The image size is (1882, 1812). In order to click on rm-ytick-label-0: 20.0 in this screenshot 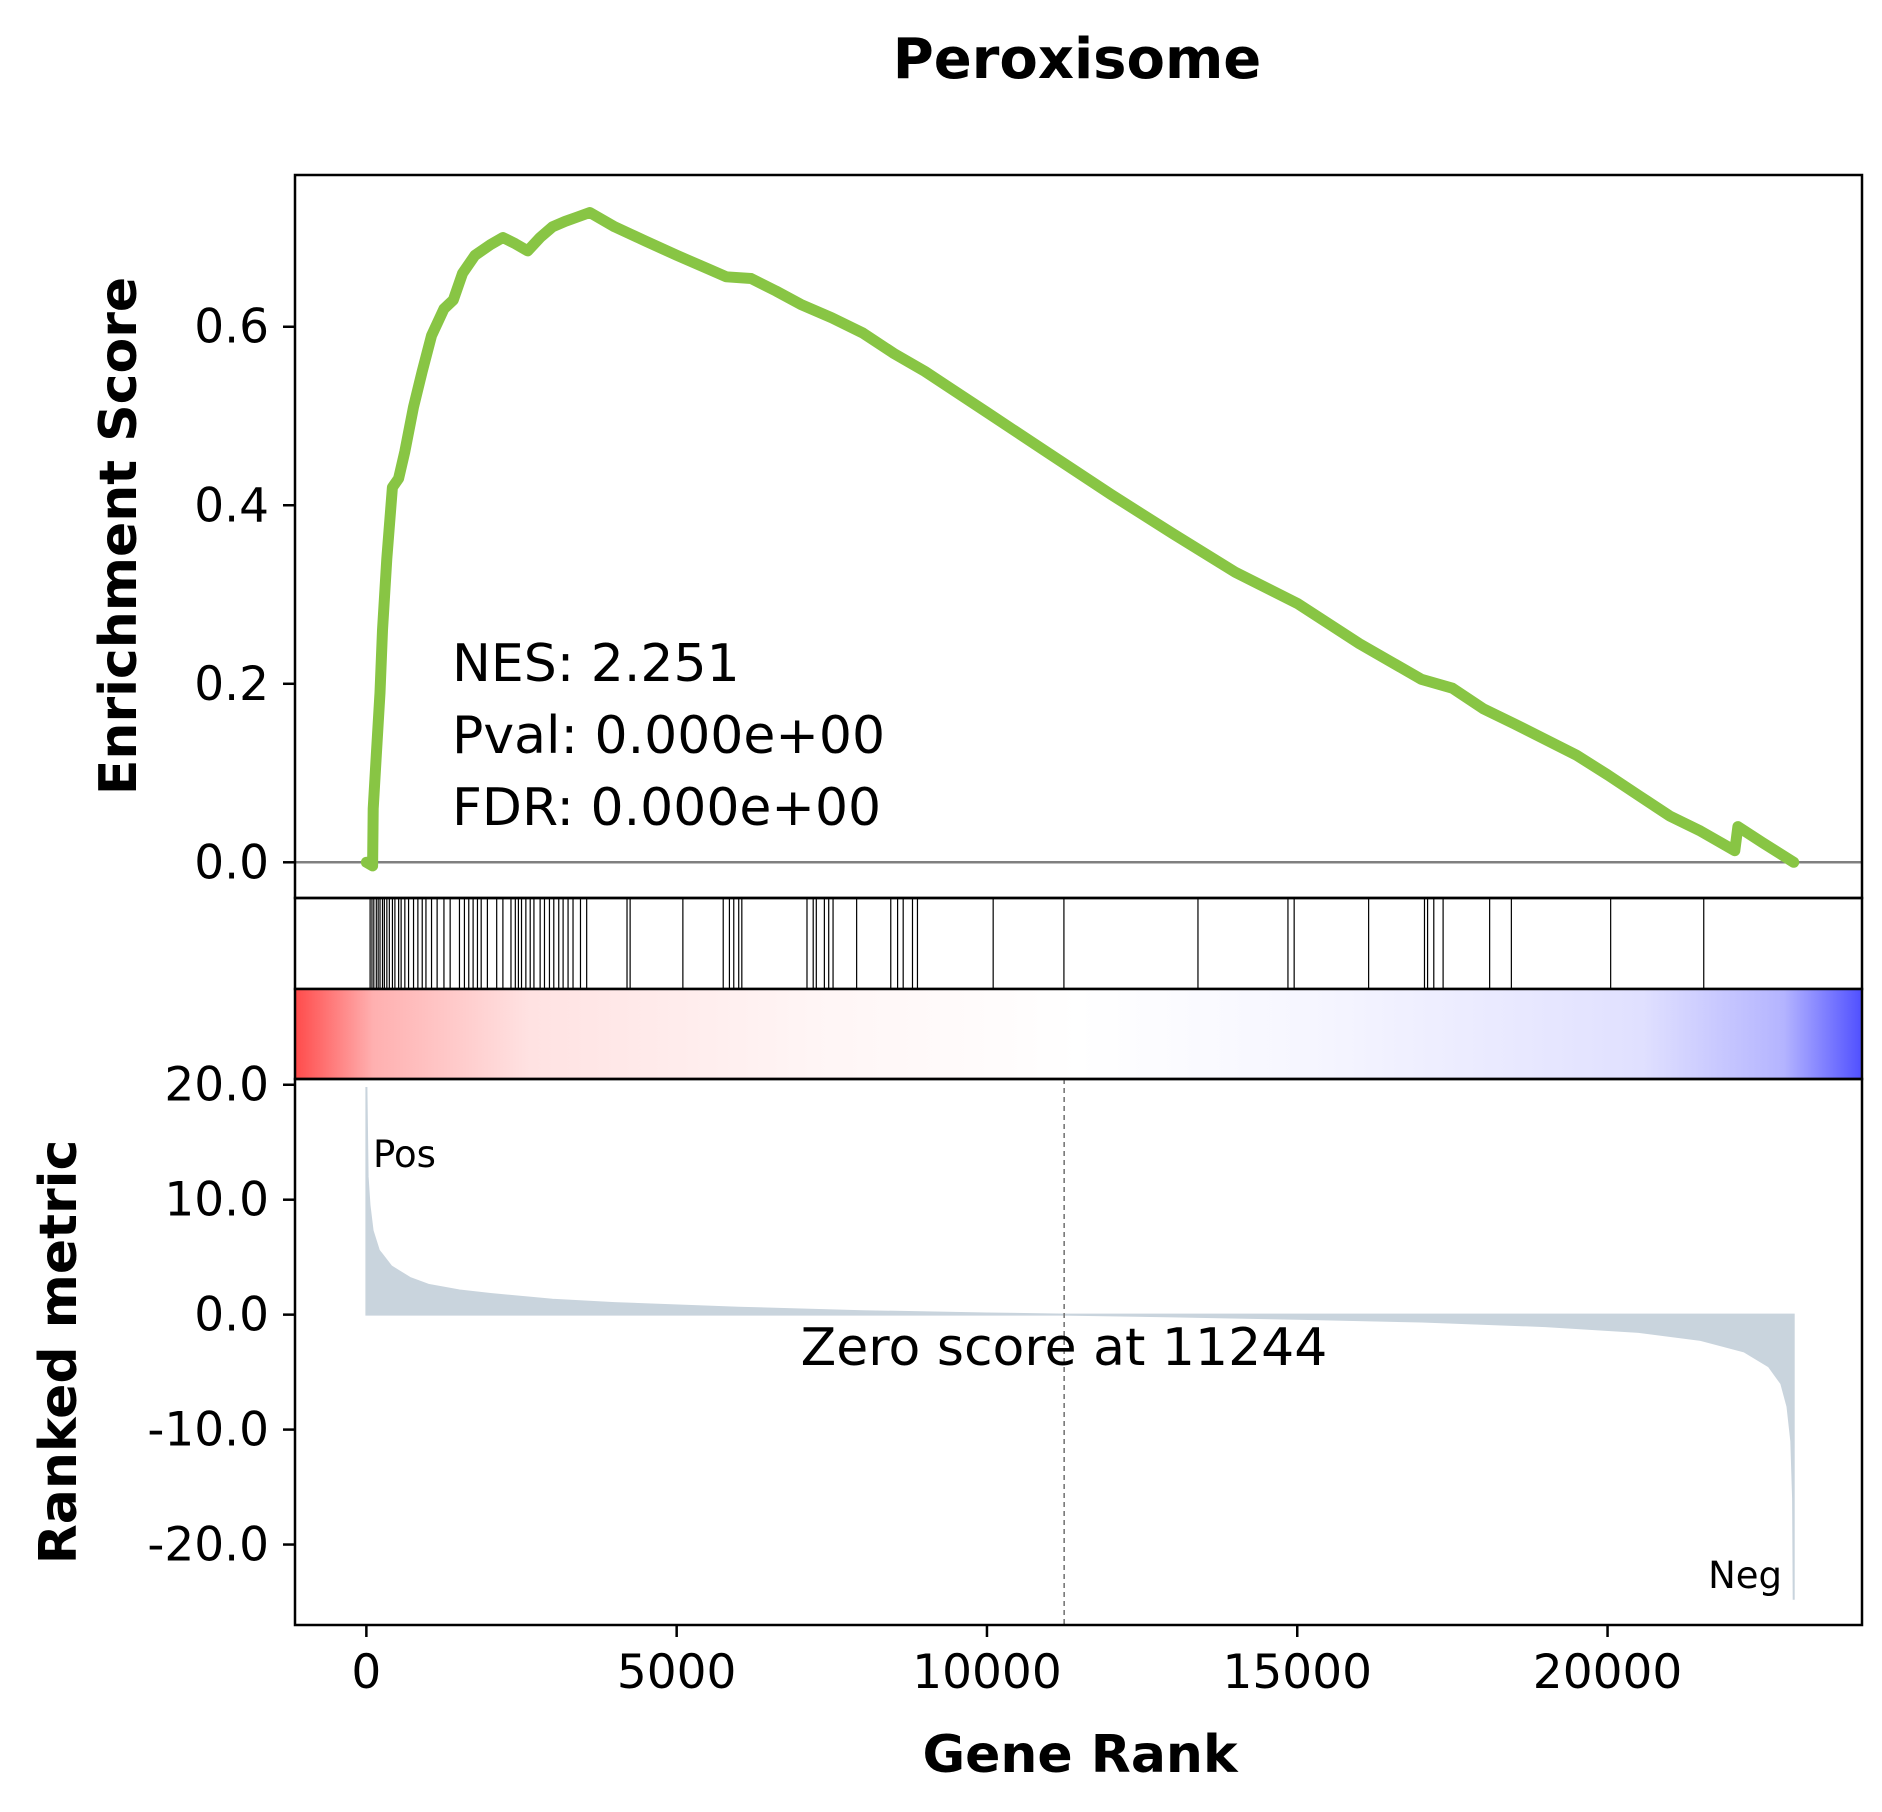, I will do `click(216, 1085)`.